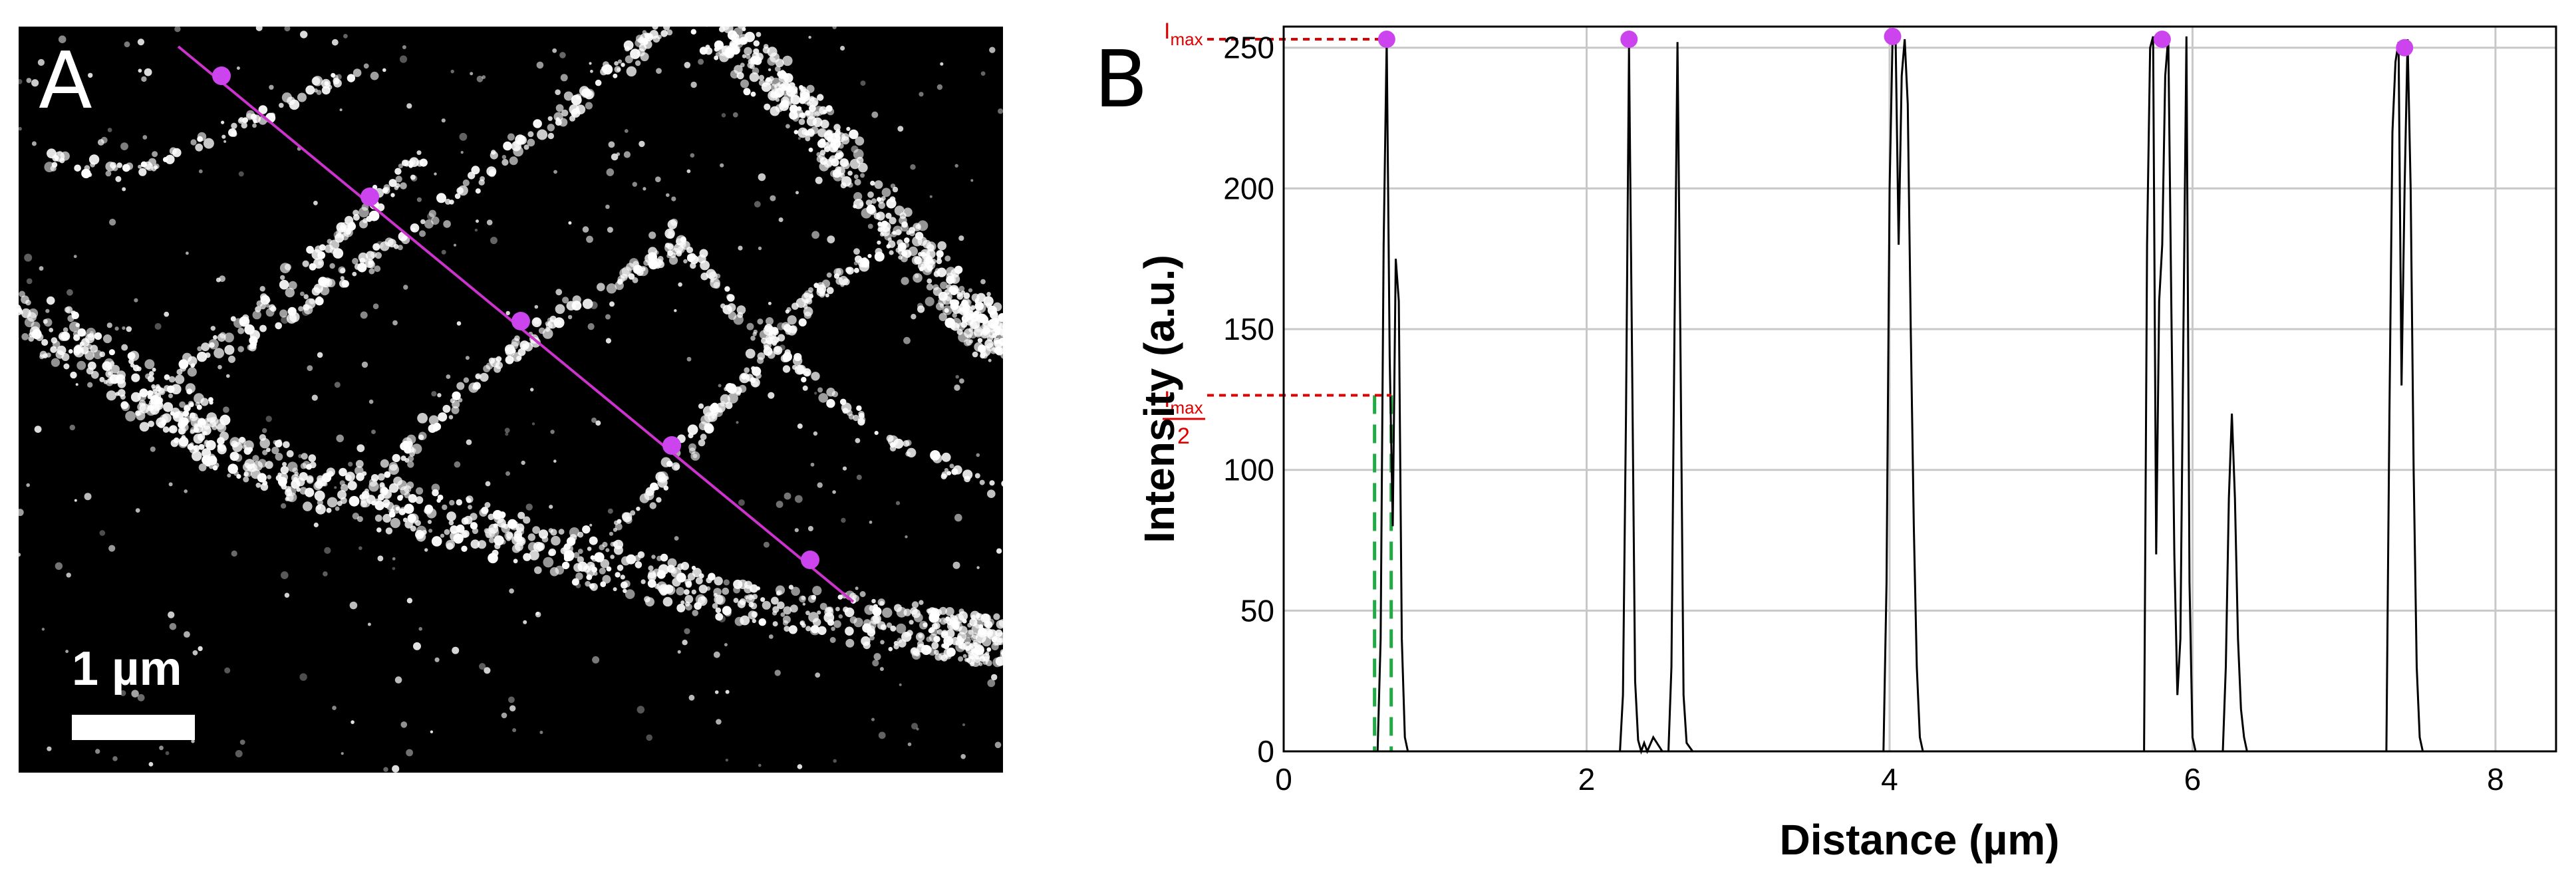 This screenshot has width=2576, height=885. I want to click on x-tick-label: 6, so click(2193, 779).